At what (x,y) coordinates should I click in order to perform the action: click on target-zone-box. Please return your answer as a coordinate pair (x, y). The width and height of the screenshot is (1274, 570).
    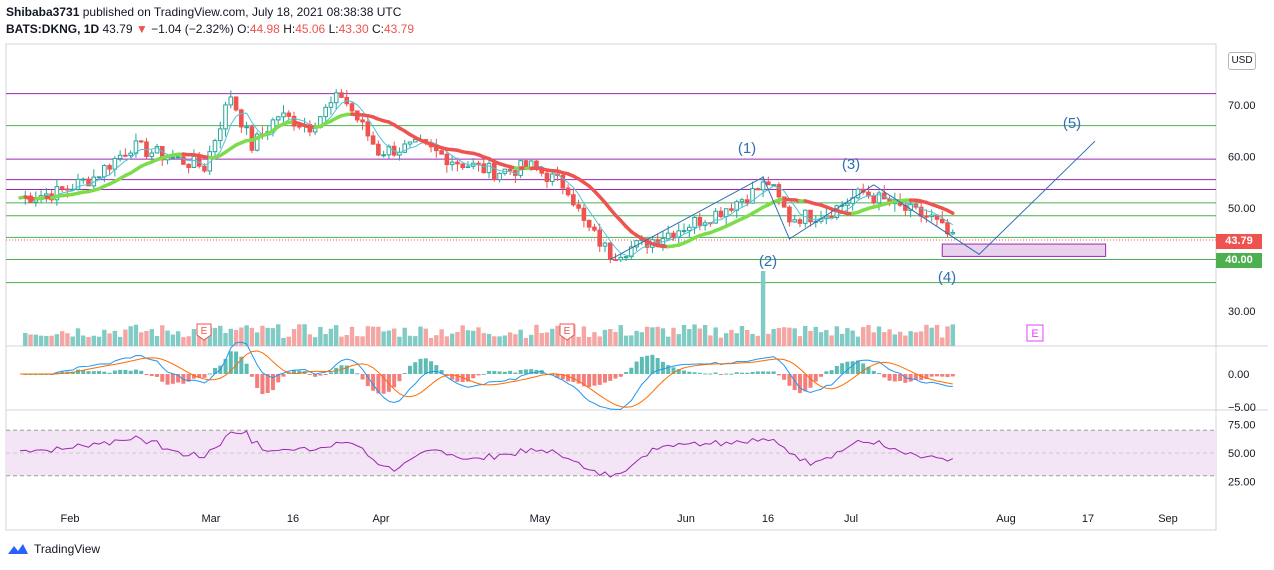
    Looking at the image, I should click on (1024, 250).